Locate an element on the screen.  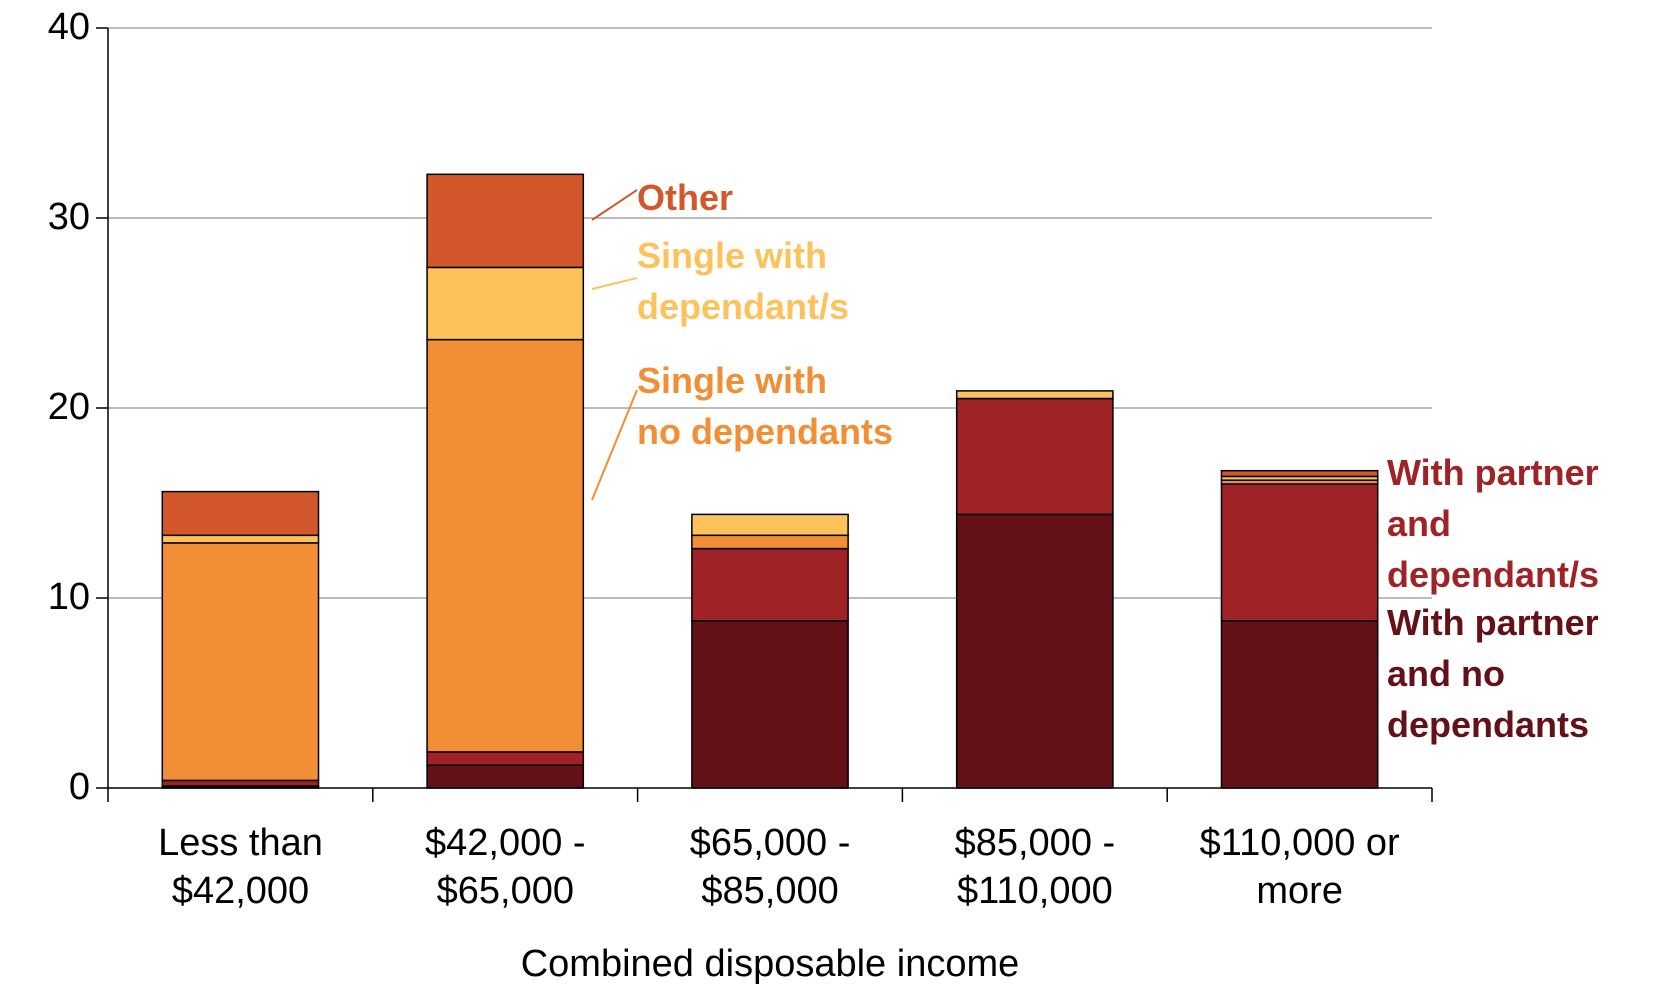
x-tick-label: $65,000 - $85,000 is located at coordinates (770, 867).